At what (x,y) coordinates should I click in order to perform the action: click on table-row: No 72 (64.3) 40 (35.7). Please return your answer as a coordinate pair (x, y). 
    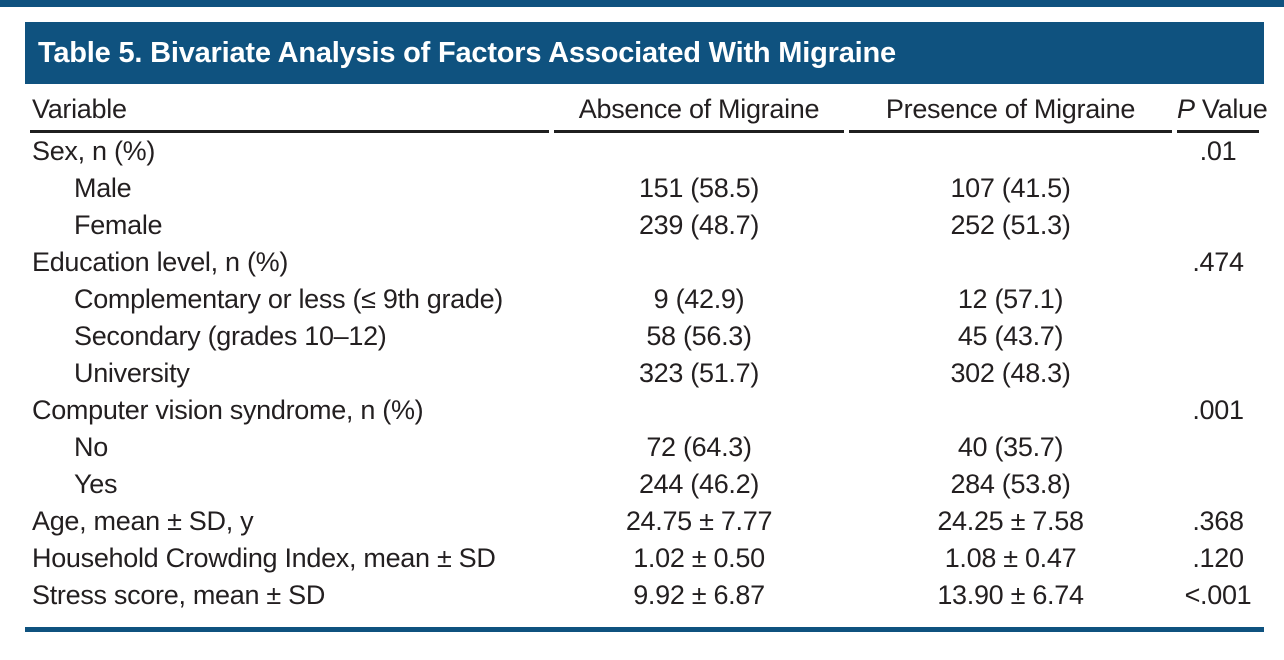
    Looking at the image, I should click on (644, 447).